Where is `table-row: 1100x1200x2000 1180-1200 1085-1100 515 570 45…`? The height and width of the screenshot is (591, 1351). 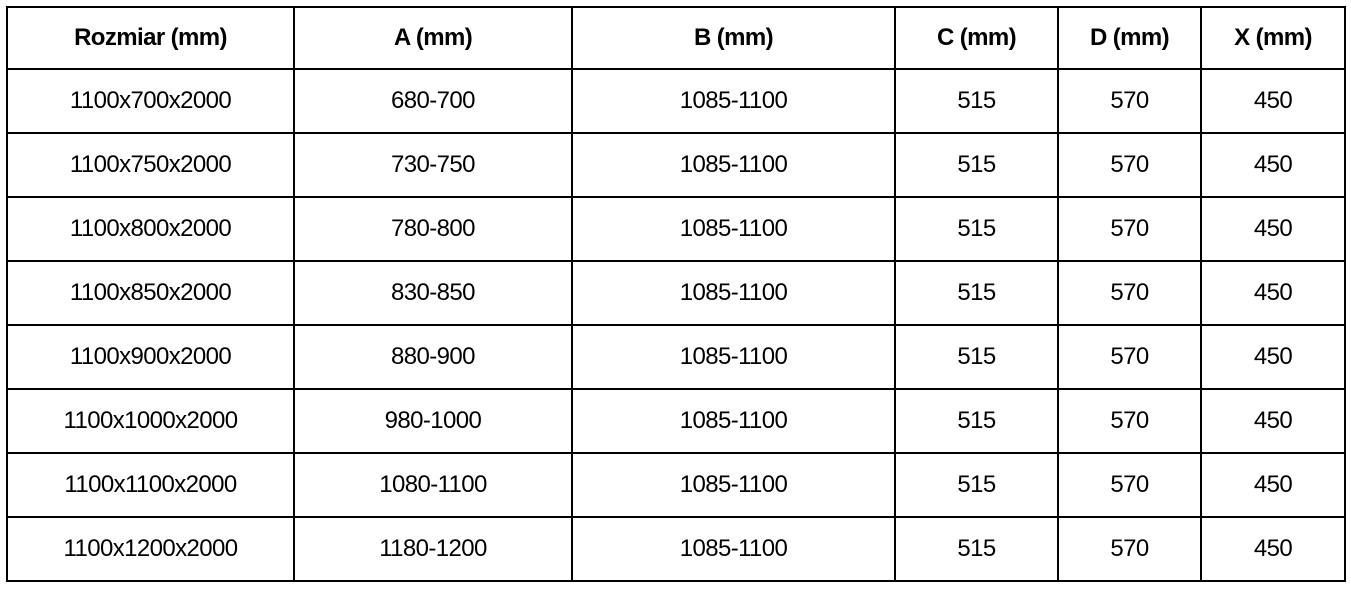 table-row: 1100x1200x2000 1180-1200 1085-1100 515 570 45… is located at coordinates (676, 549).